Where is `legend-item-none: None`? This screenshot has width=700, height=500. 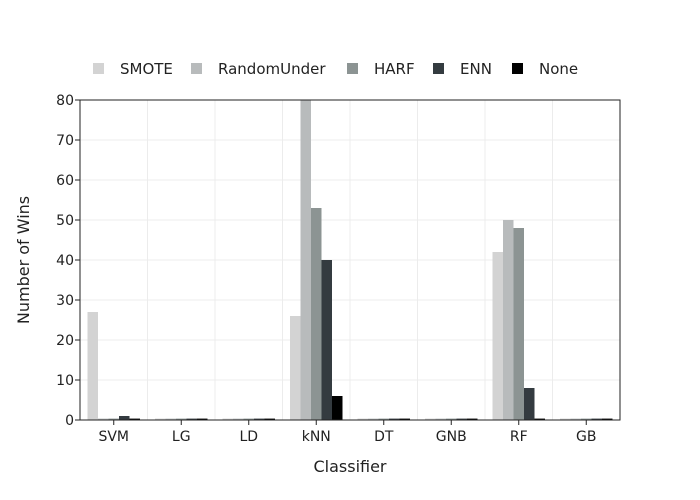
legend-item-none: None is located at coordinates (545, 69).